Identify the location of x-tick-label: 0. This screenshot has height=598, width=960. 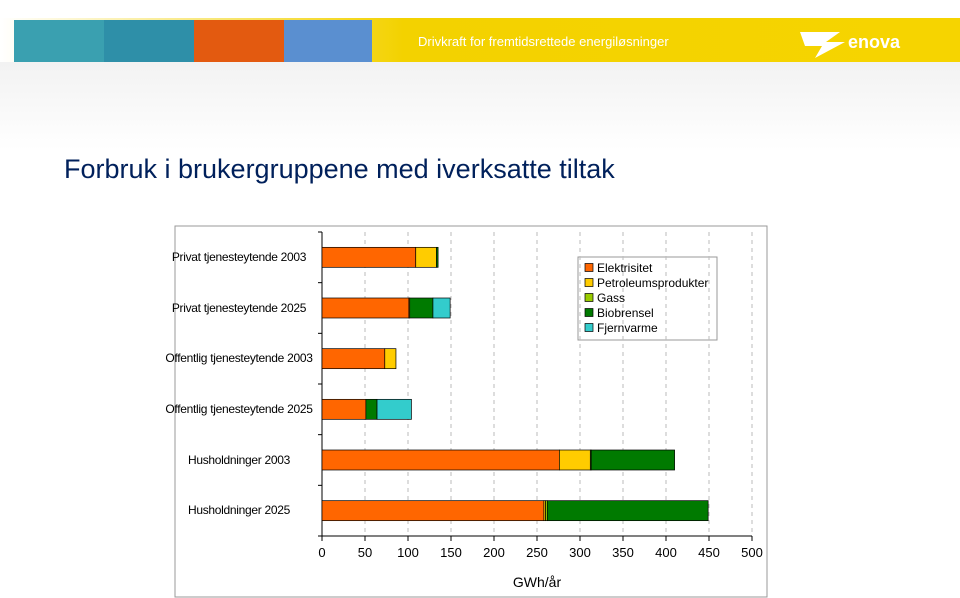
(321, 552).